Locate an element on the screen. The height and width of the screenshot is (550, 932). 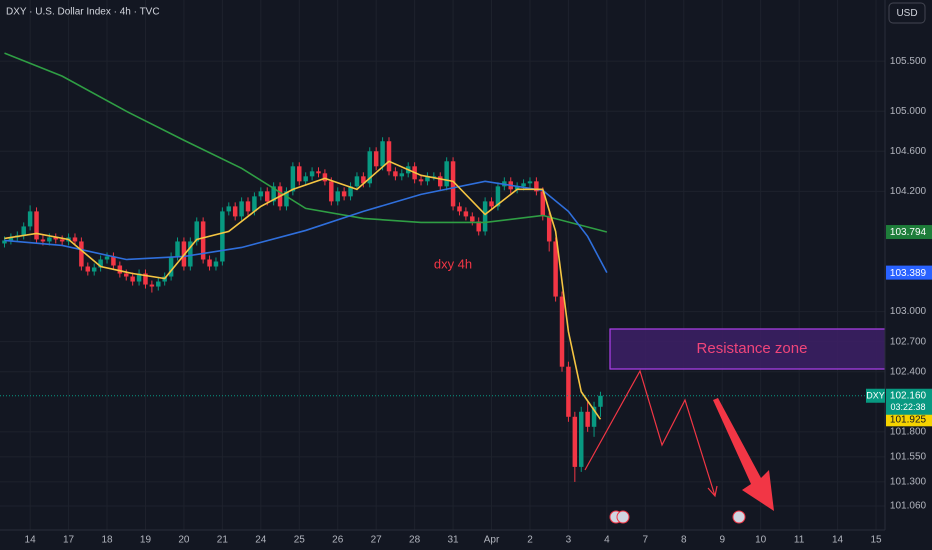
currency-button is located at coordinates (907, 13).